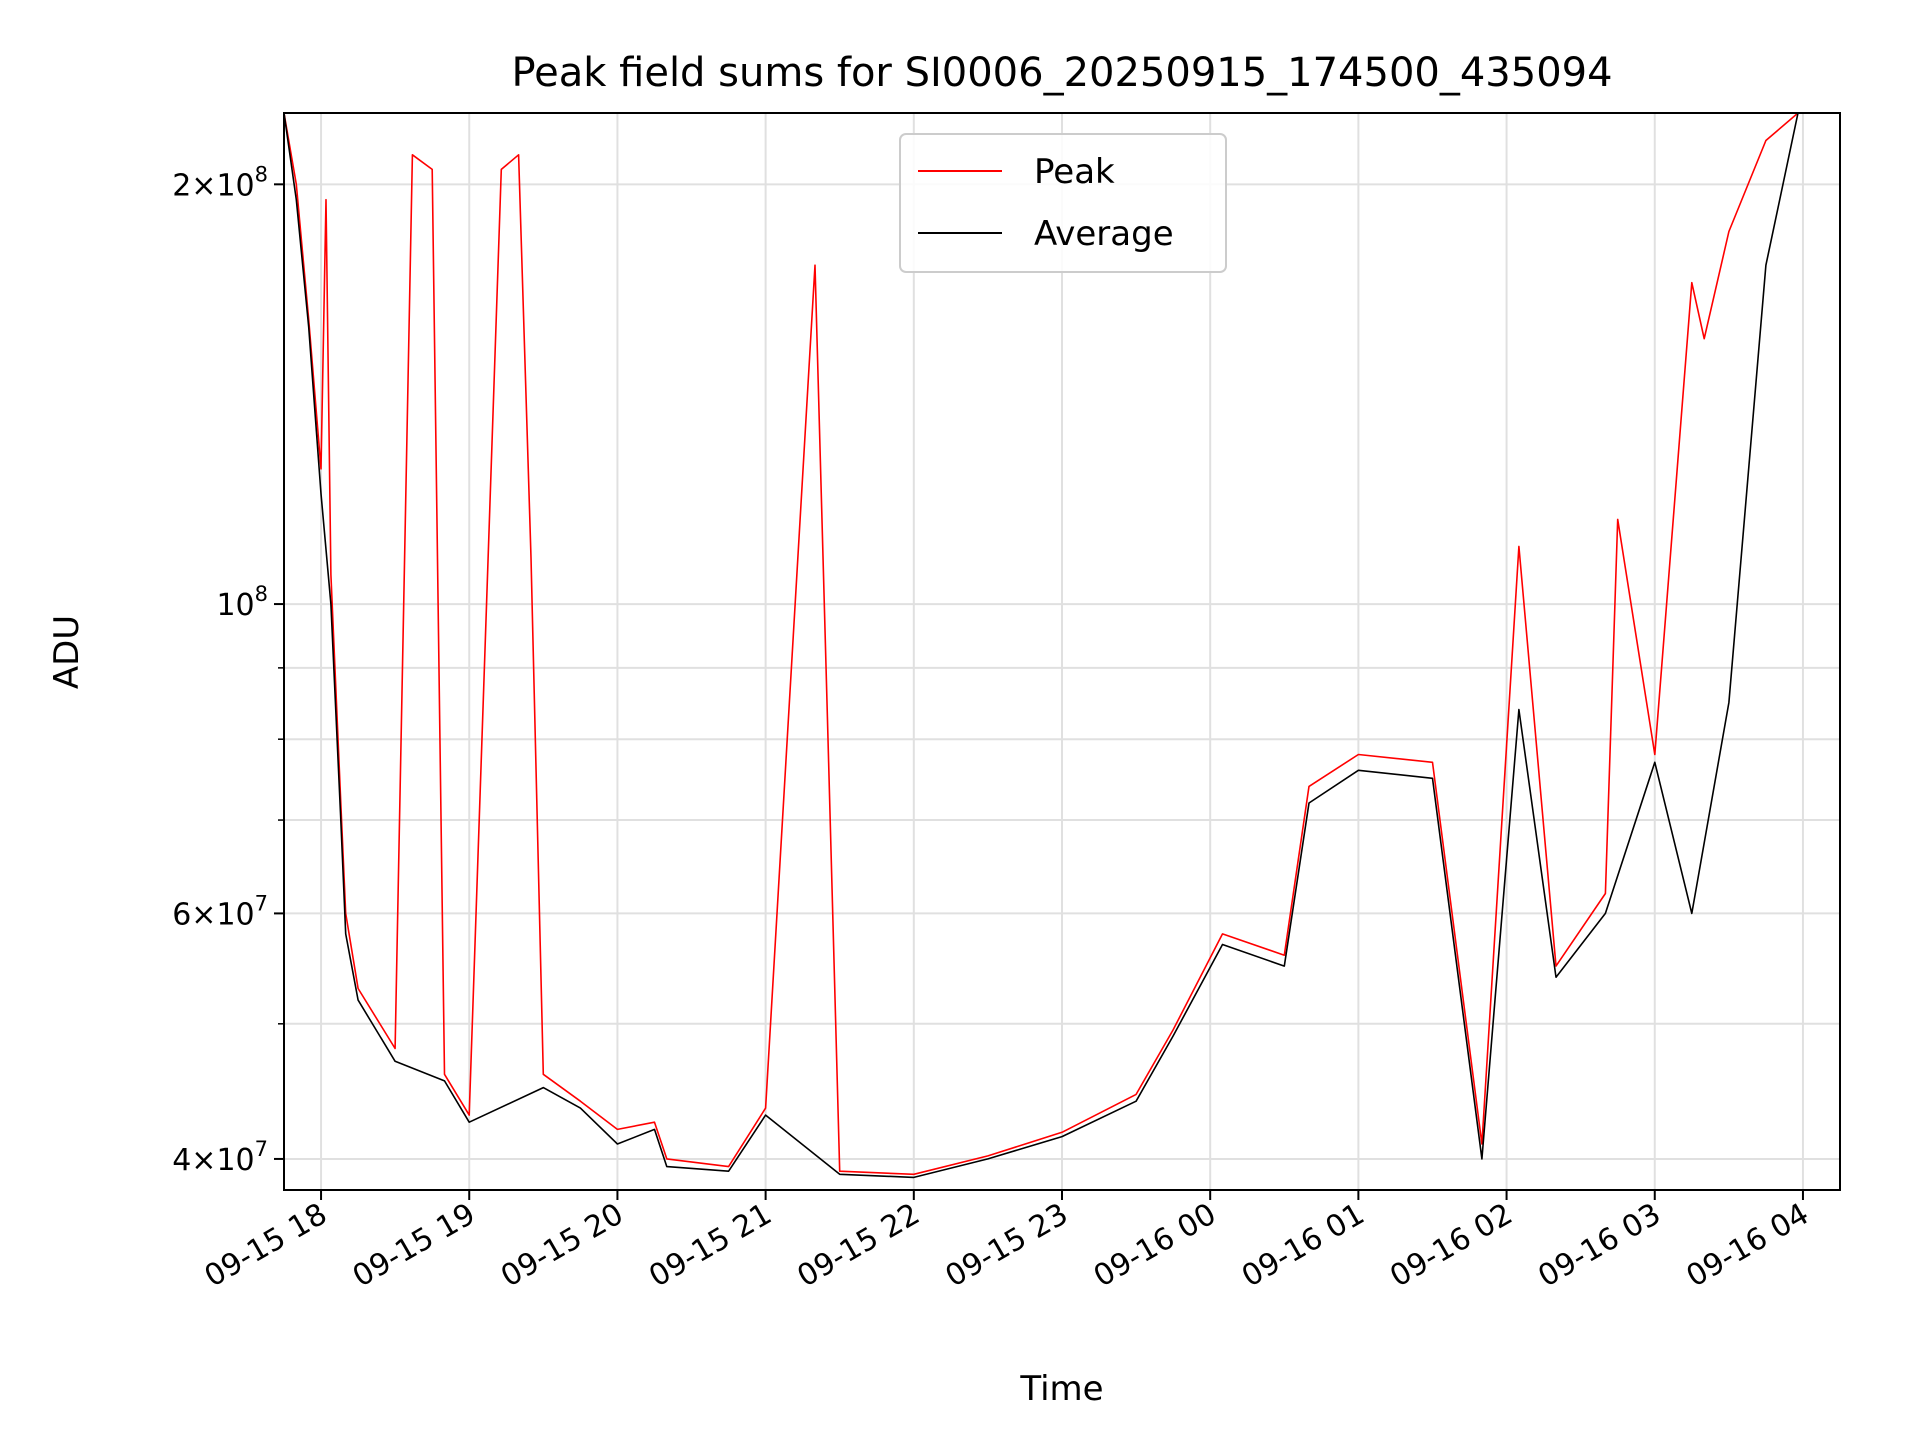  What do you see at coordinates (67, 652) in the screenshot?
I see `y-axis-label: ADU` at bounding box center [67, 652].